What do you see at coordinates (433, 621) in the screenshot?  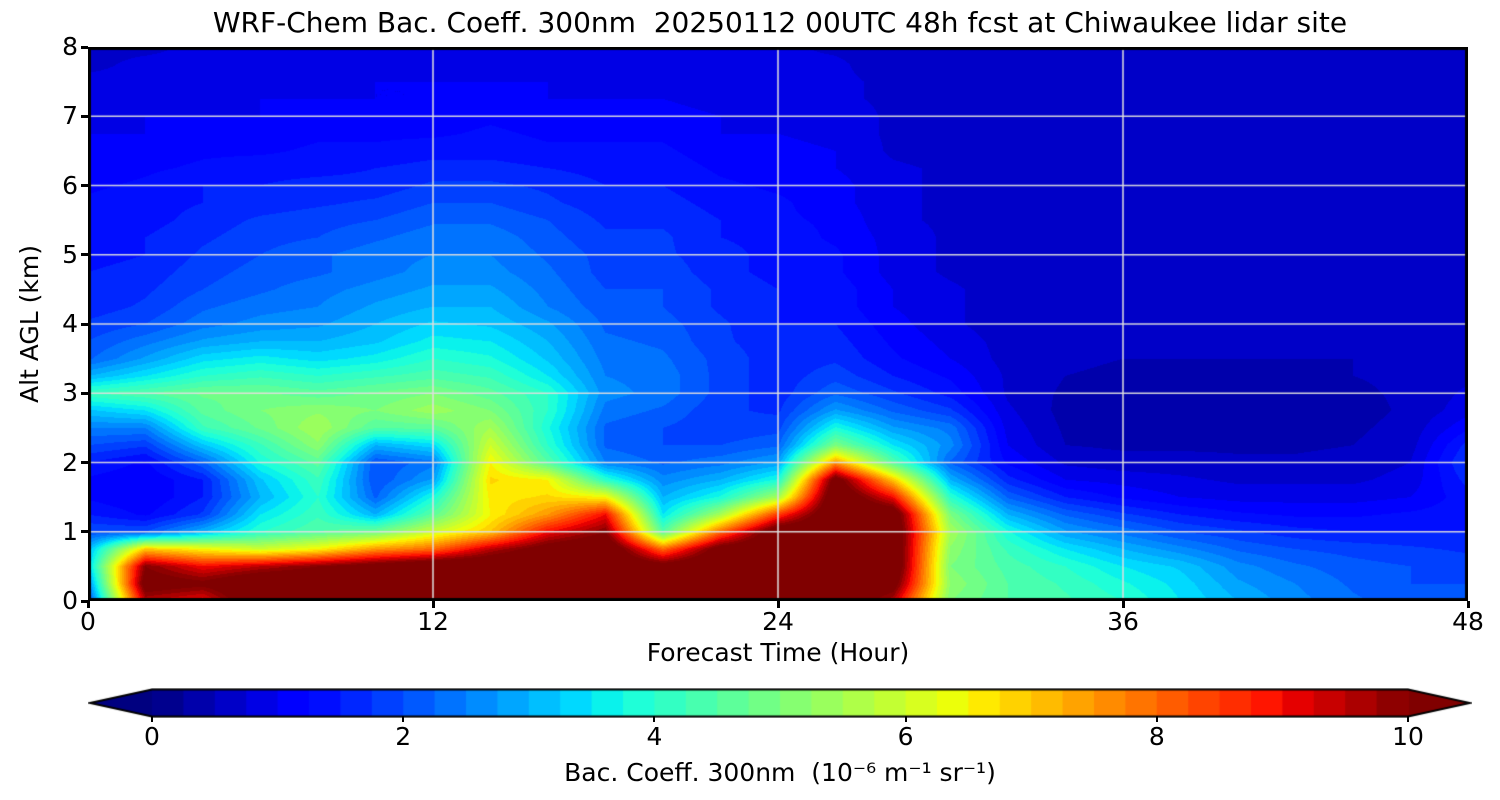 I see `x-tick-label: 12` at bounding box center [433, 621].